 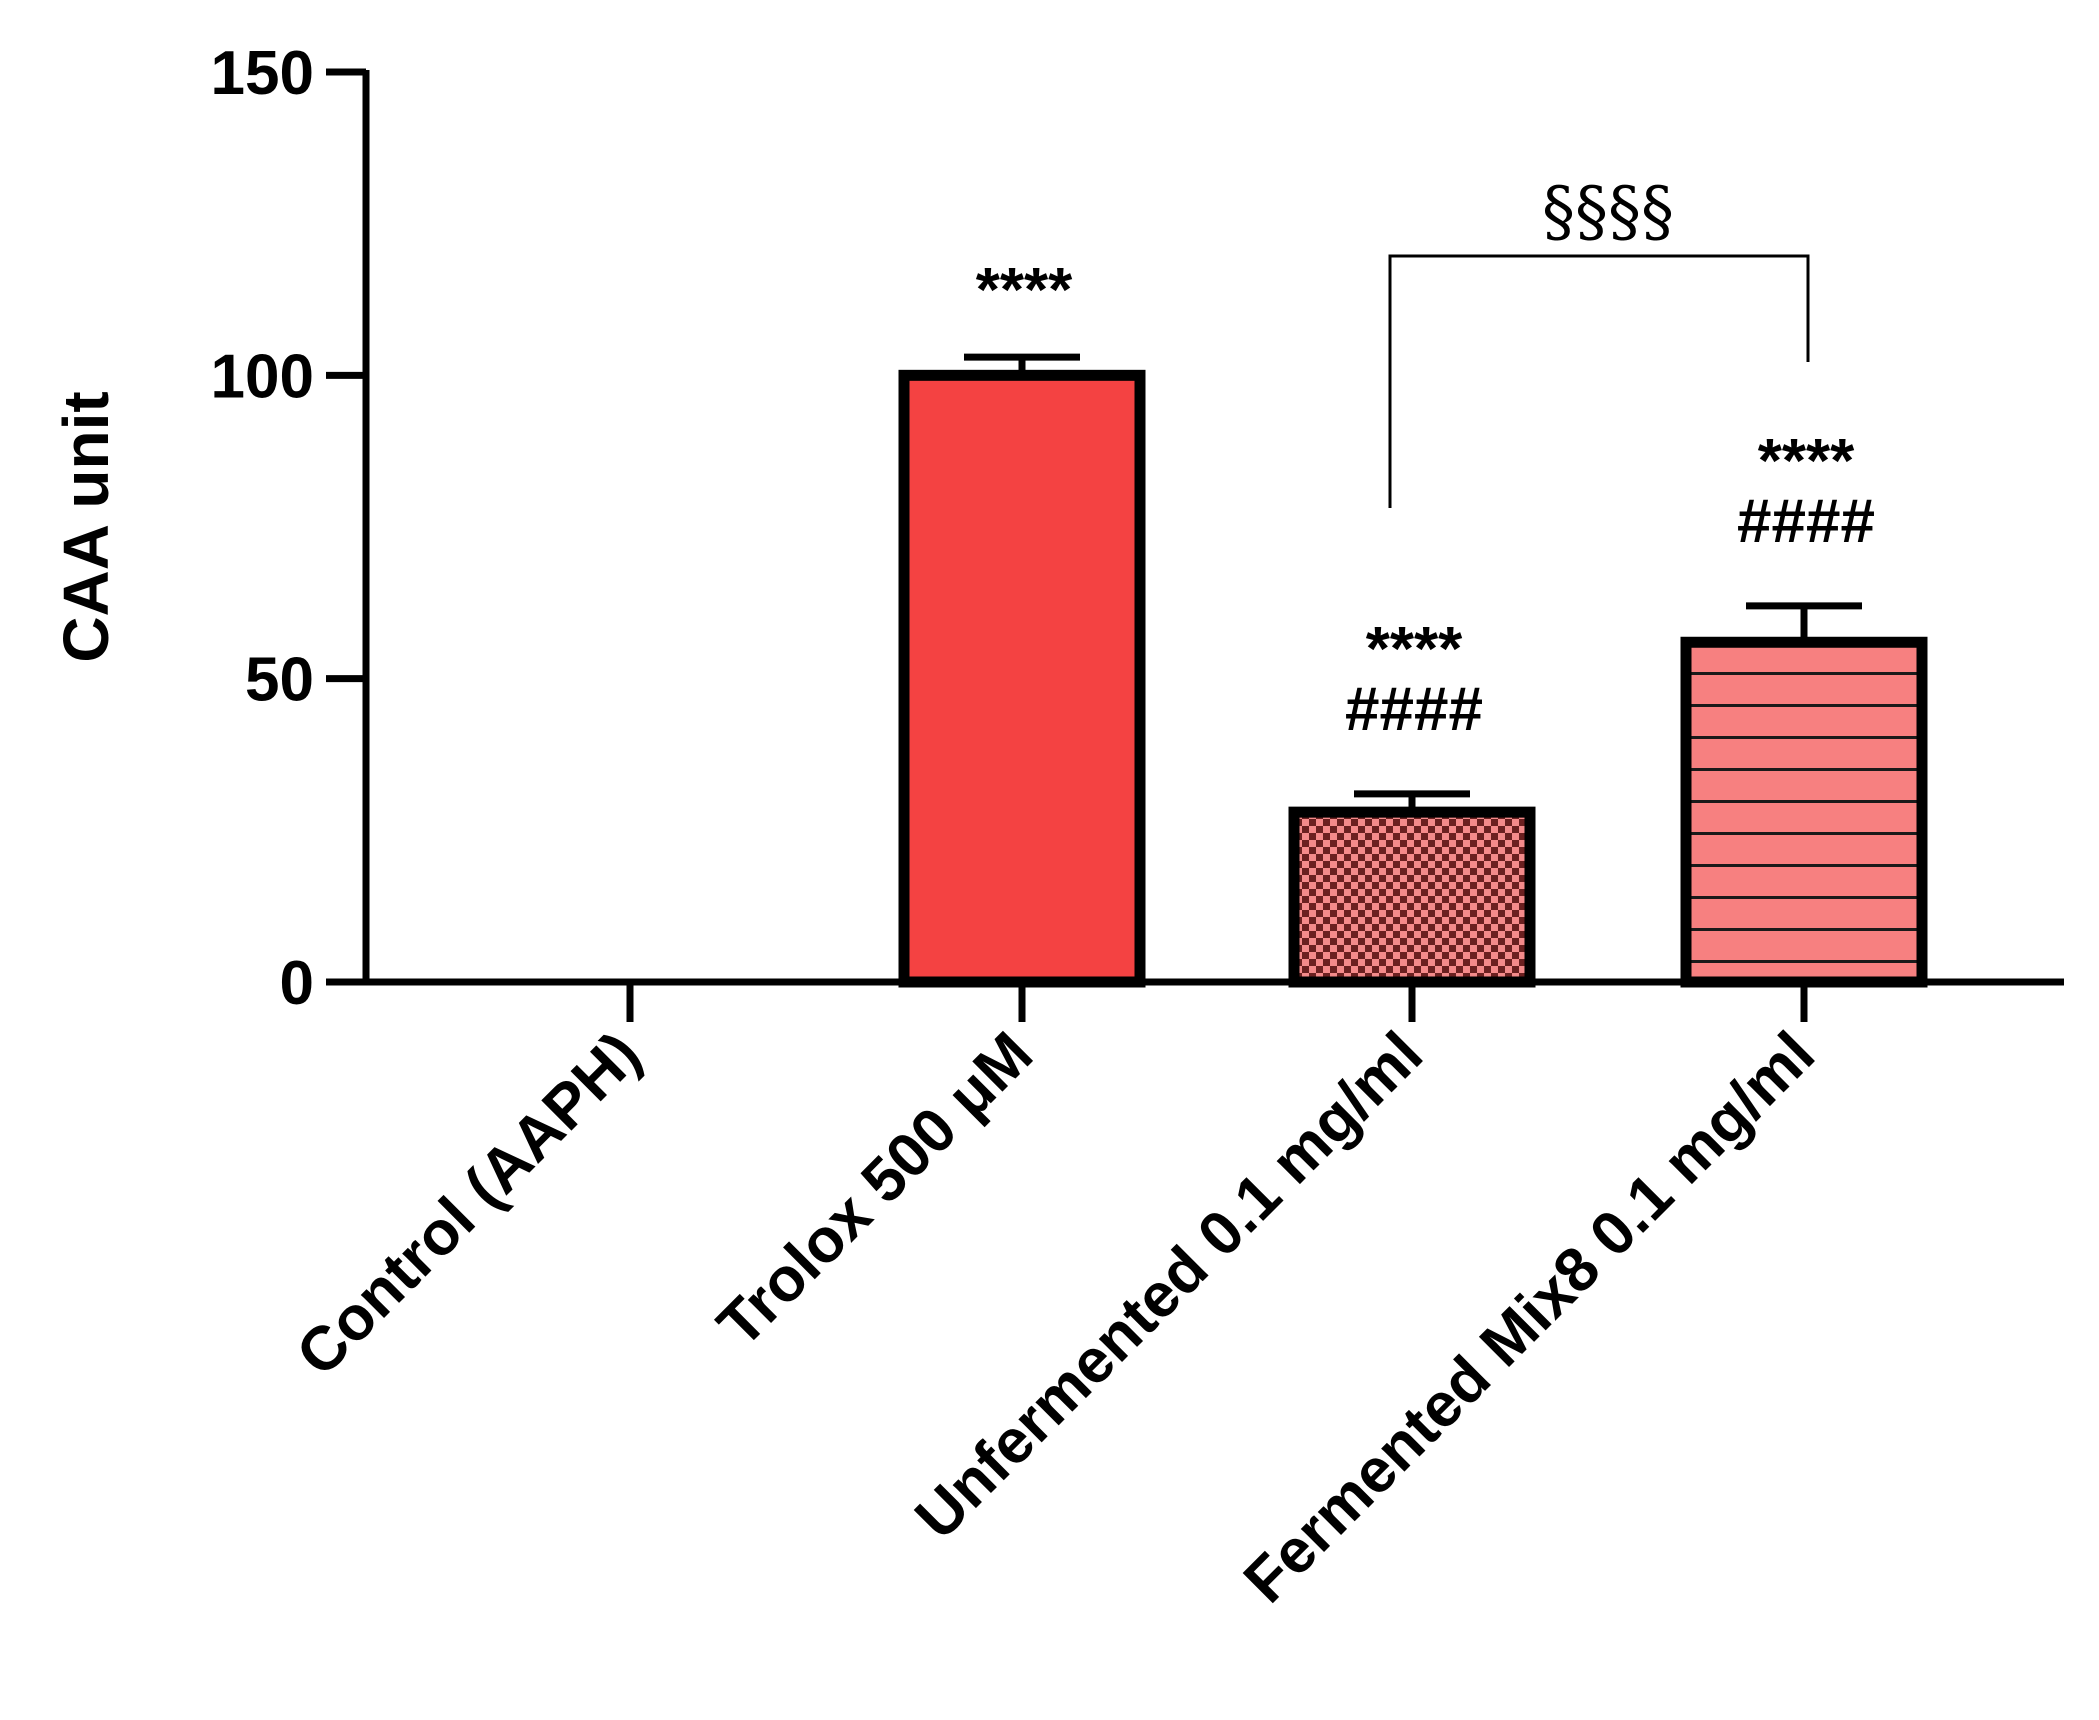 What do you see at coordinates (1608, 211) in the screenshot?
I see `comparison-label: §§§§` at bounding box center [1608, 211].